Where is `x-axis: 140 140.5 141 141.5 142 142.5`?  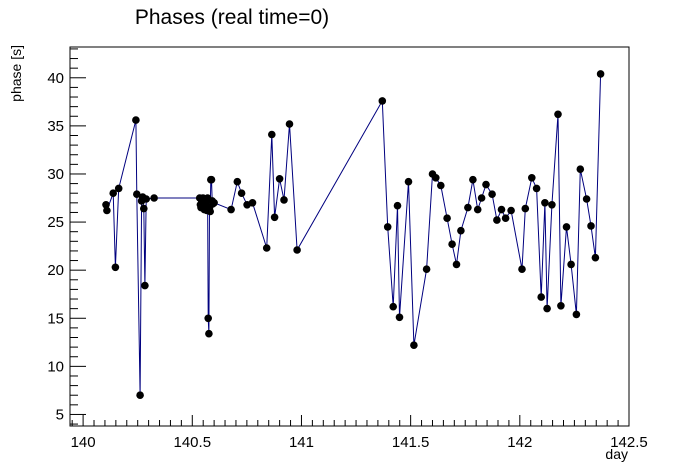
x-axis: 140 140.5 141 141.5 142 142.5 is located at coordinates (359, 433).